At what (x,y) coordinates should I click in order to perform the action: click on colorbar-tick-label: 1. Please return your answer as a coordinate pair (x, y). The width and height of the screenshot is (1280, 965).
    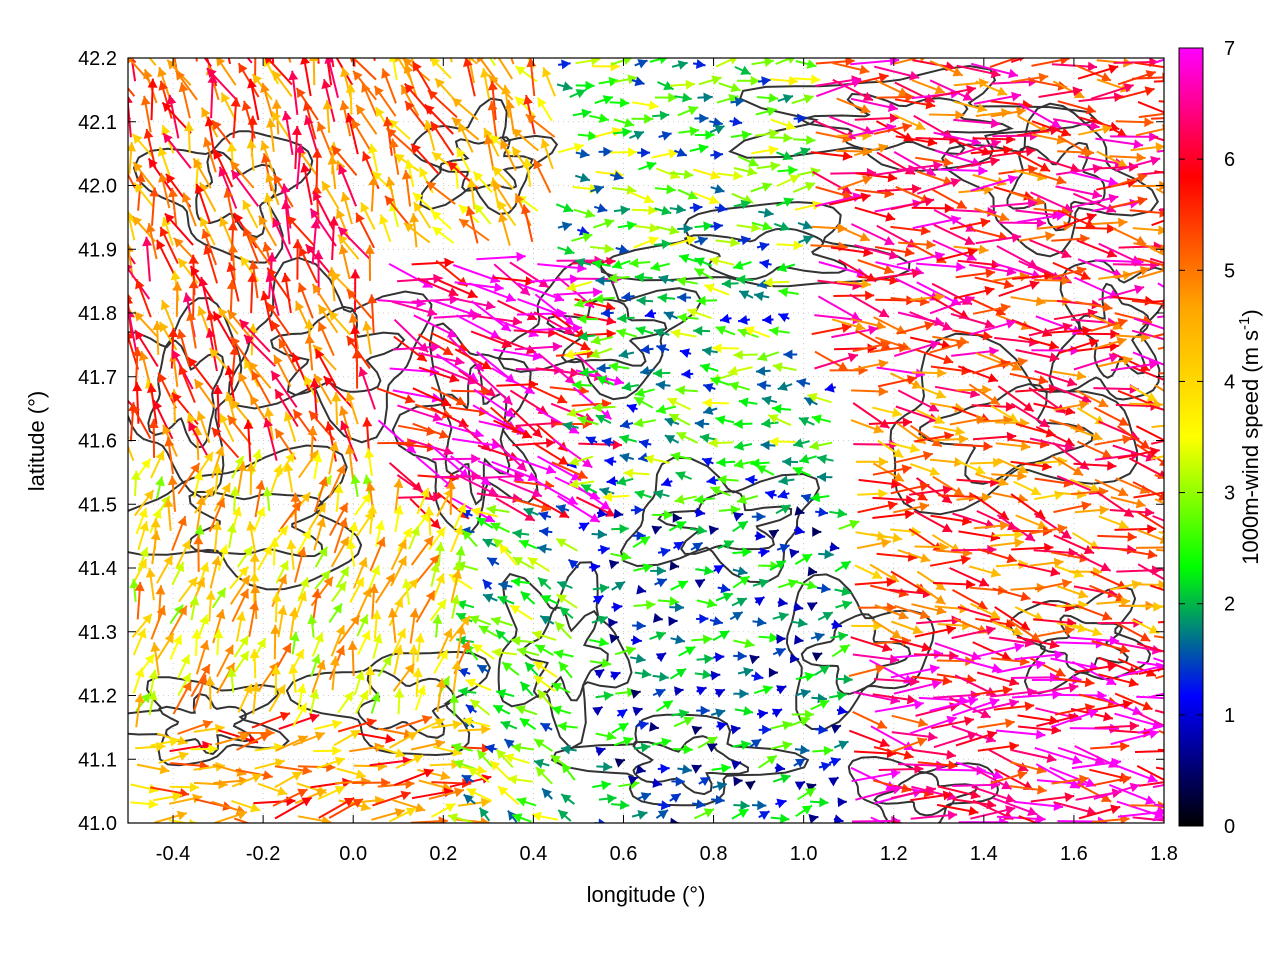
    Looking at the image, I should click on (1229, 716).